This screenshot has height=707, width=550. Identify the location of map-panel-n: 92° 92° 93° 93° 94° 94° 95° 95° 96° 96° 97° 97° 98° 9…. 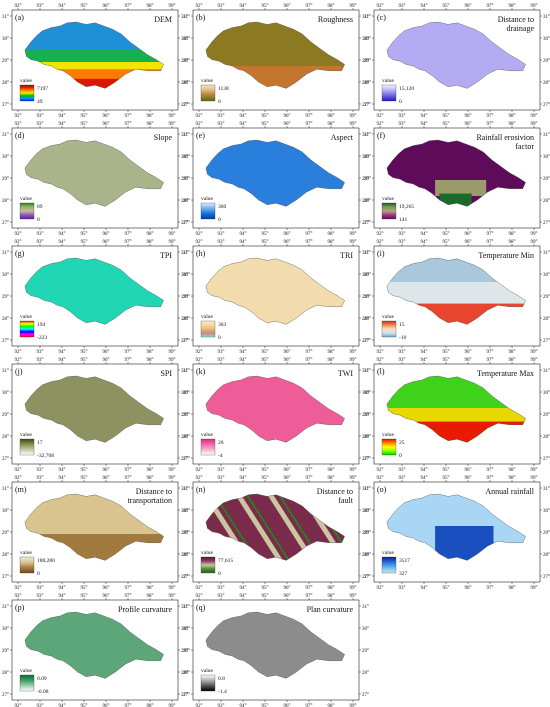
(276, 533).